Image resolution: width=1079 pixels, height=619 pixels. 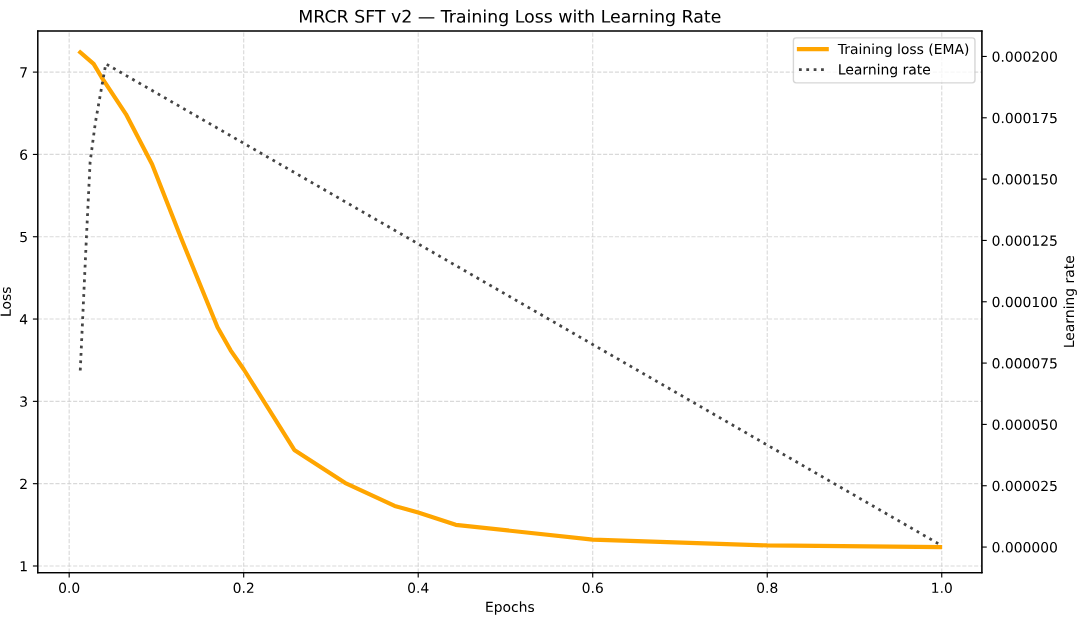 I want to click on x-tick-label: 0.4, so click(x=418, y=588).